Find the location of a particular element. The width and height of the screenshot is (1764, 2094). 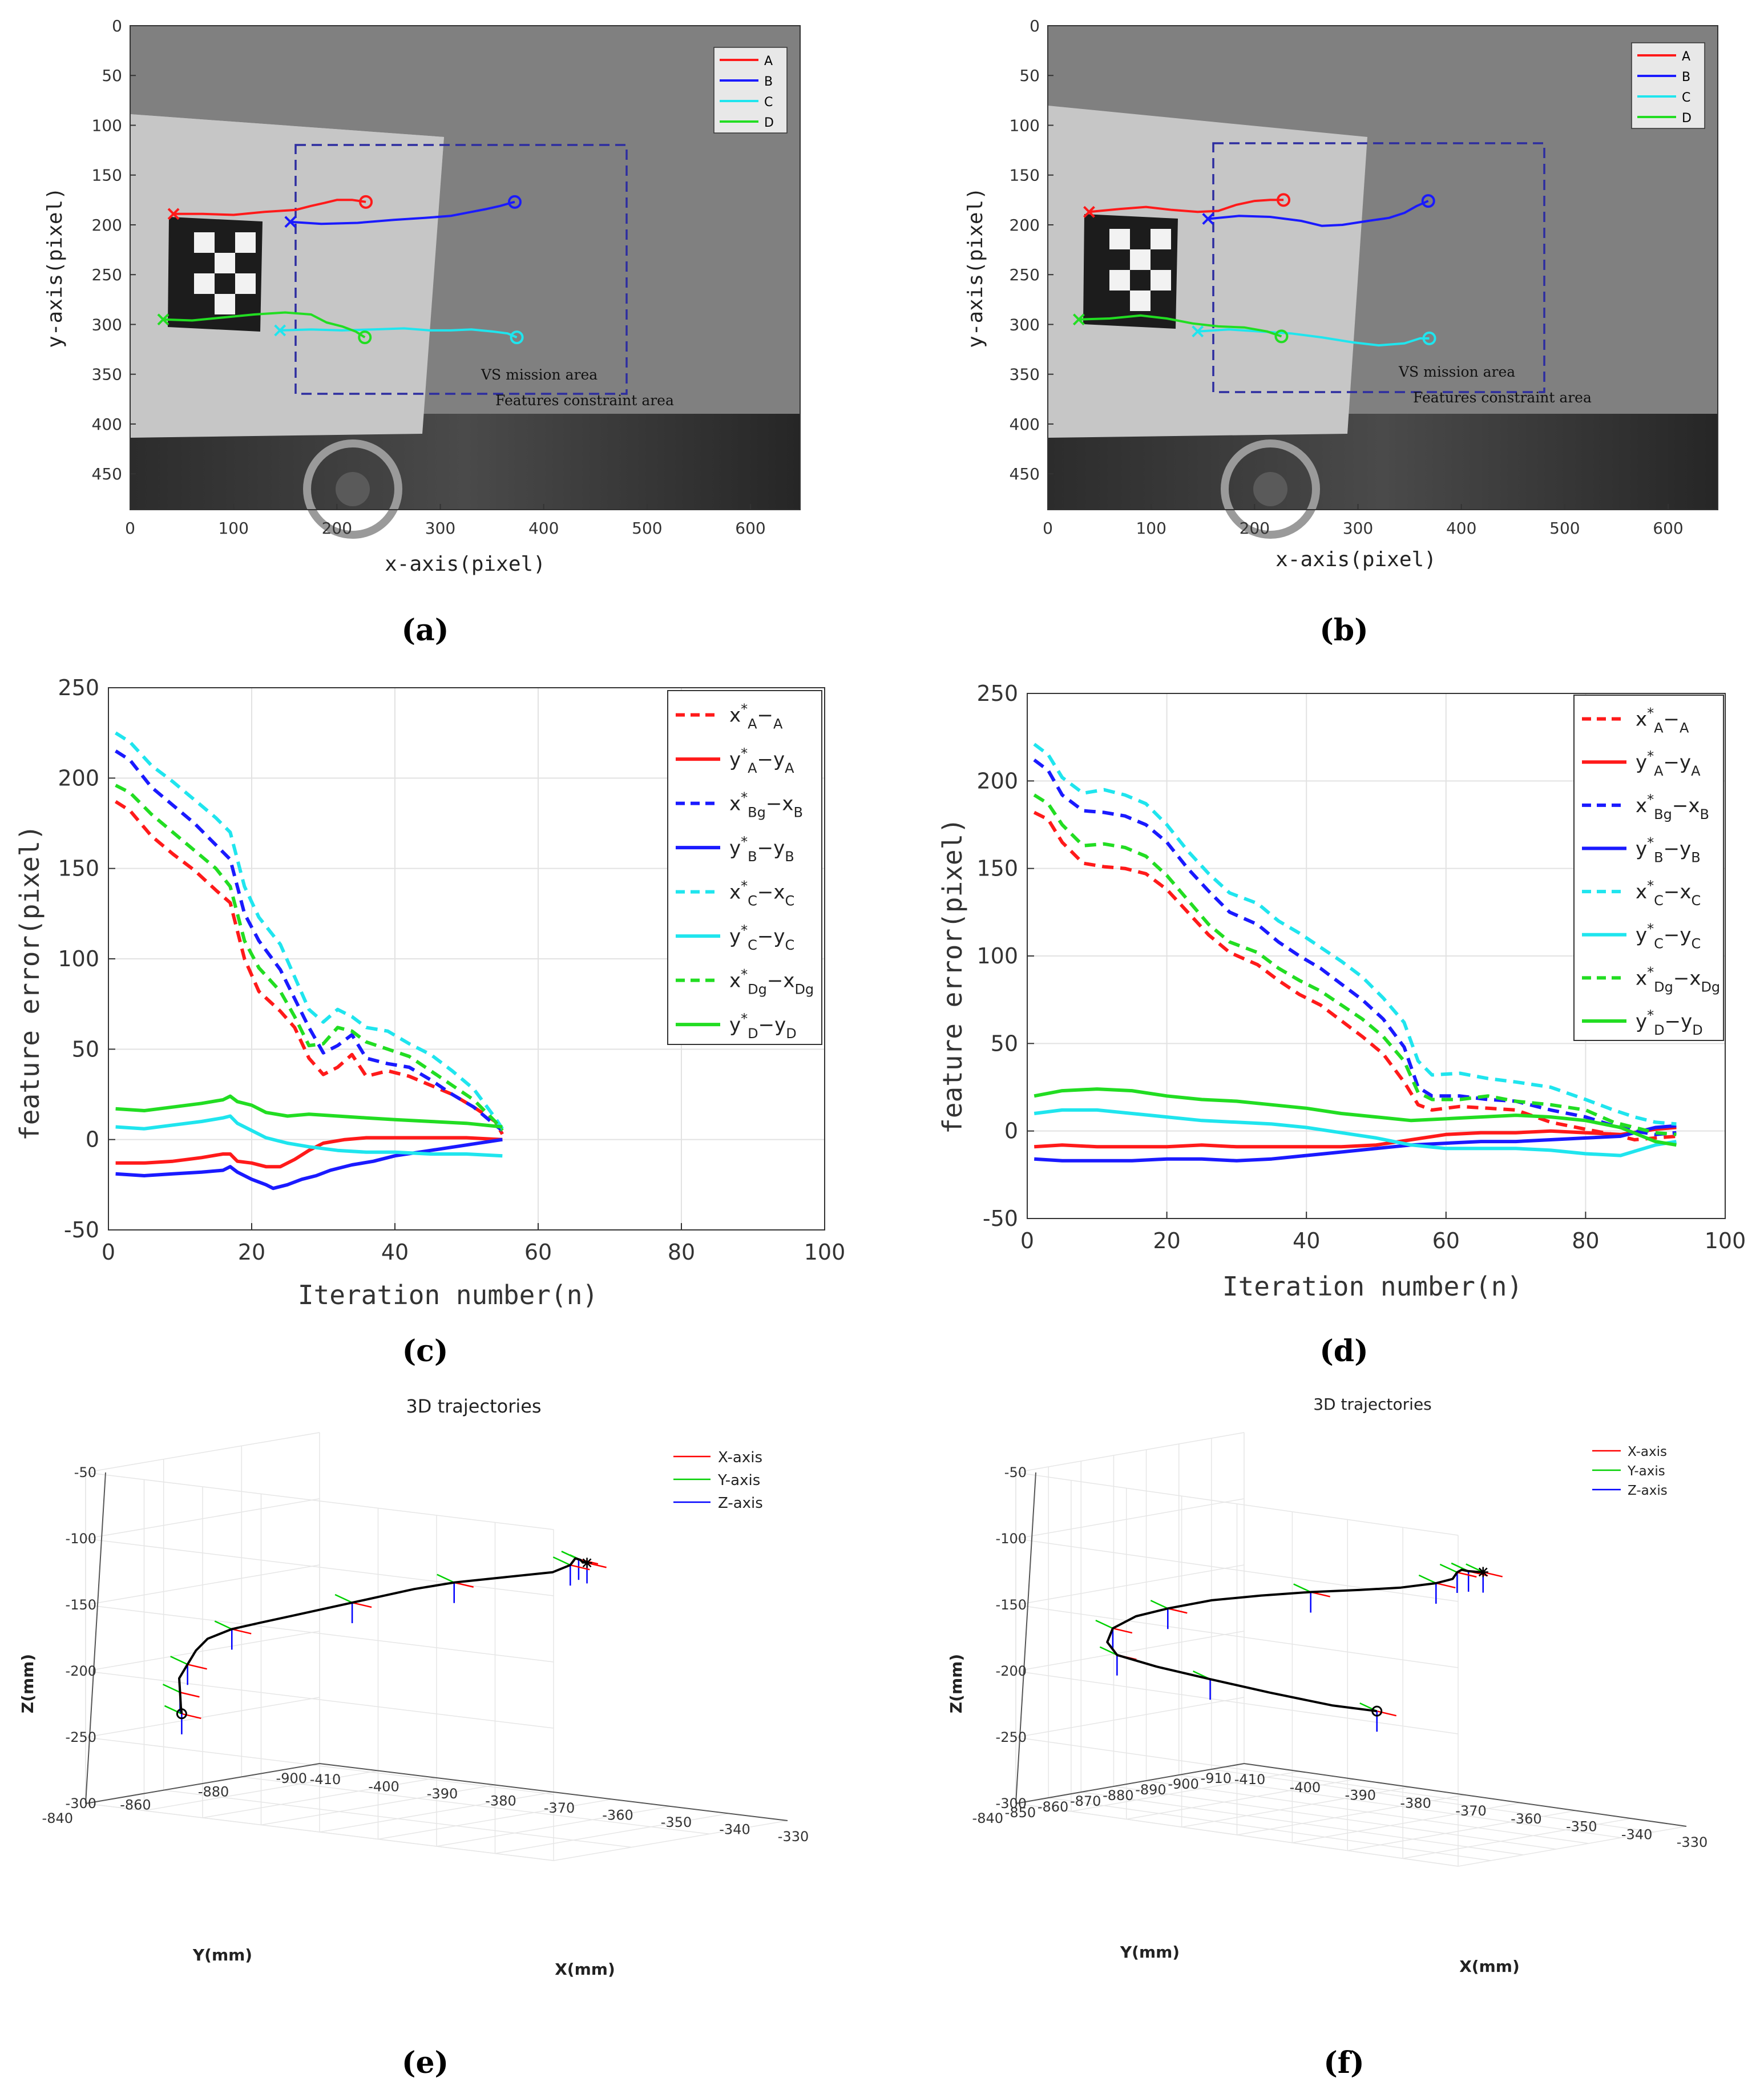

y-tick-label: 400 is located at coordinates (107, 424).